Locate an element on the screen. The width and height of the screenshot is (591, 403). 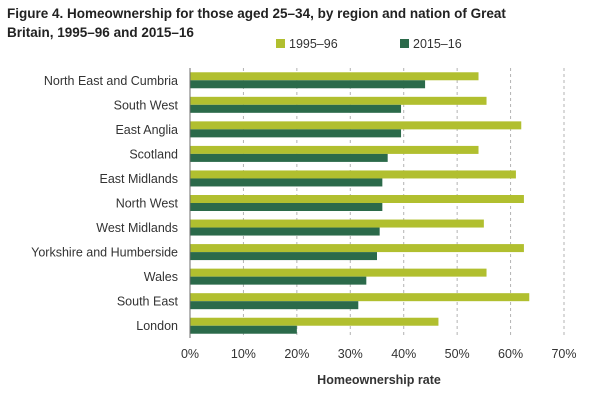
legend-label-series-2015: 2015–16 is located at coordinates (437, 44).